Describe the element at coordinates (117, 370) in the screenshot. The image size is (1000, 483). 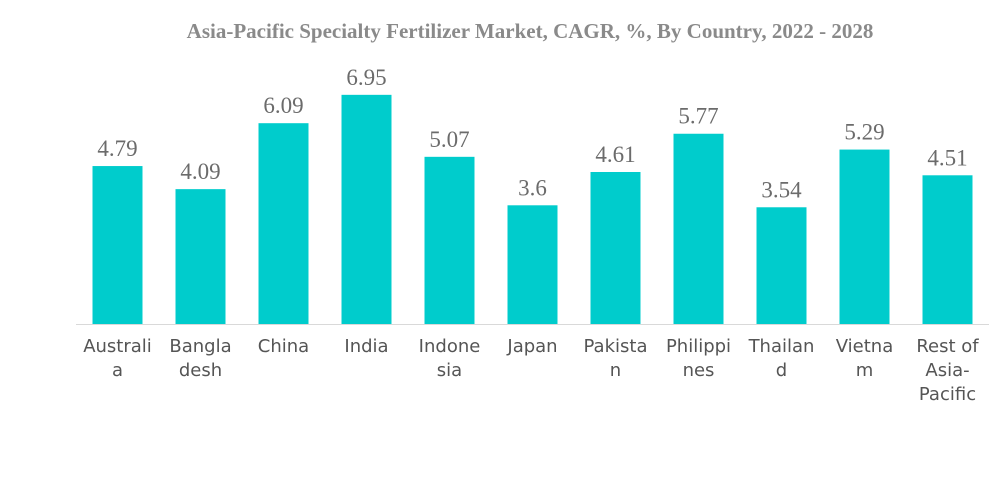
I see `category-label-line: a` at that location.